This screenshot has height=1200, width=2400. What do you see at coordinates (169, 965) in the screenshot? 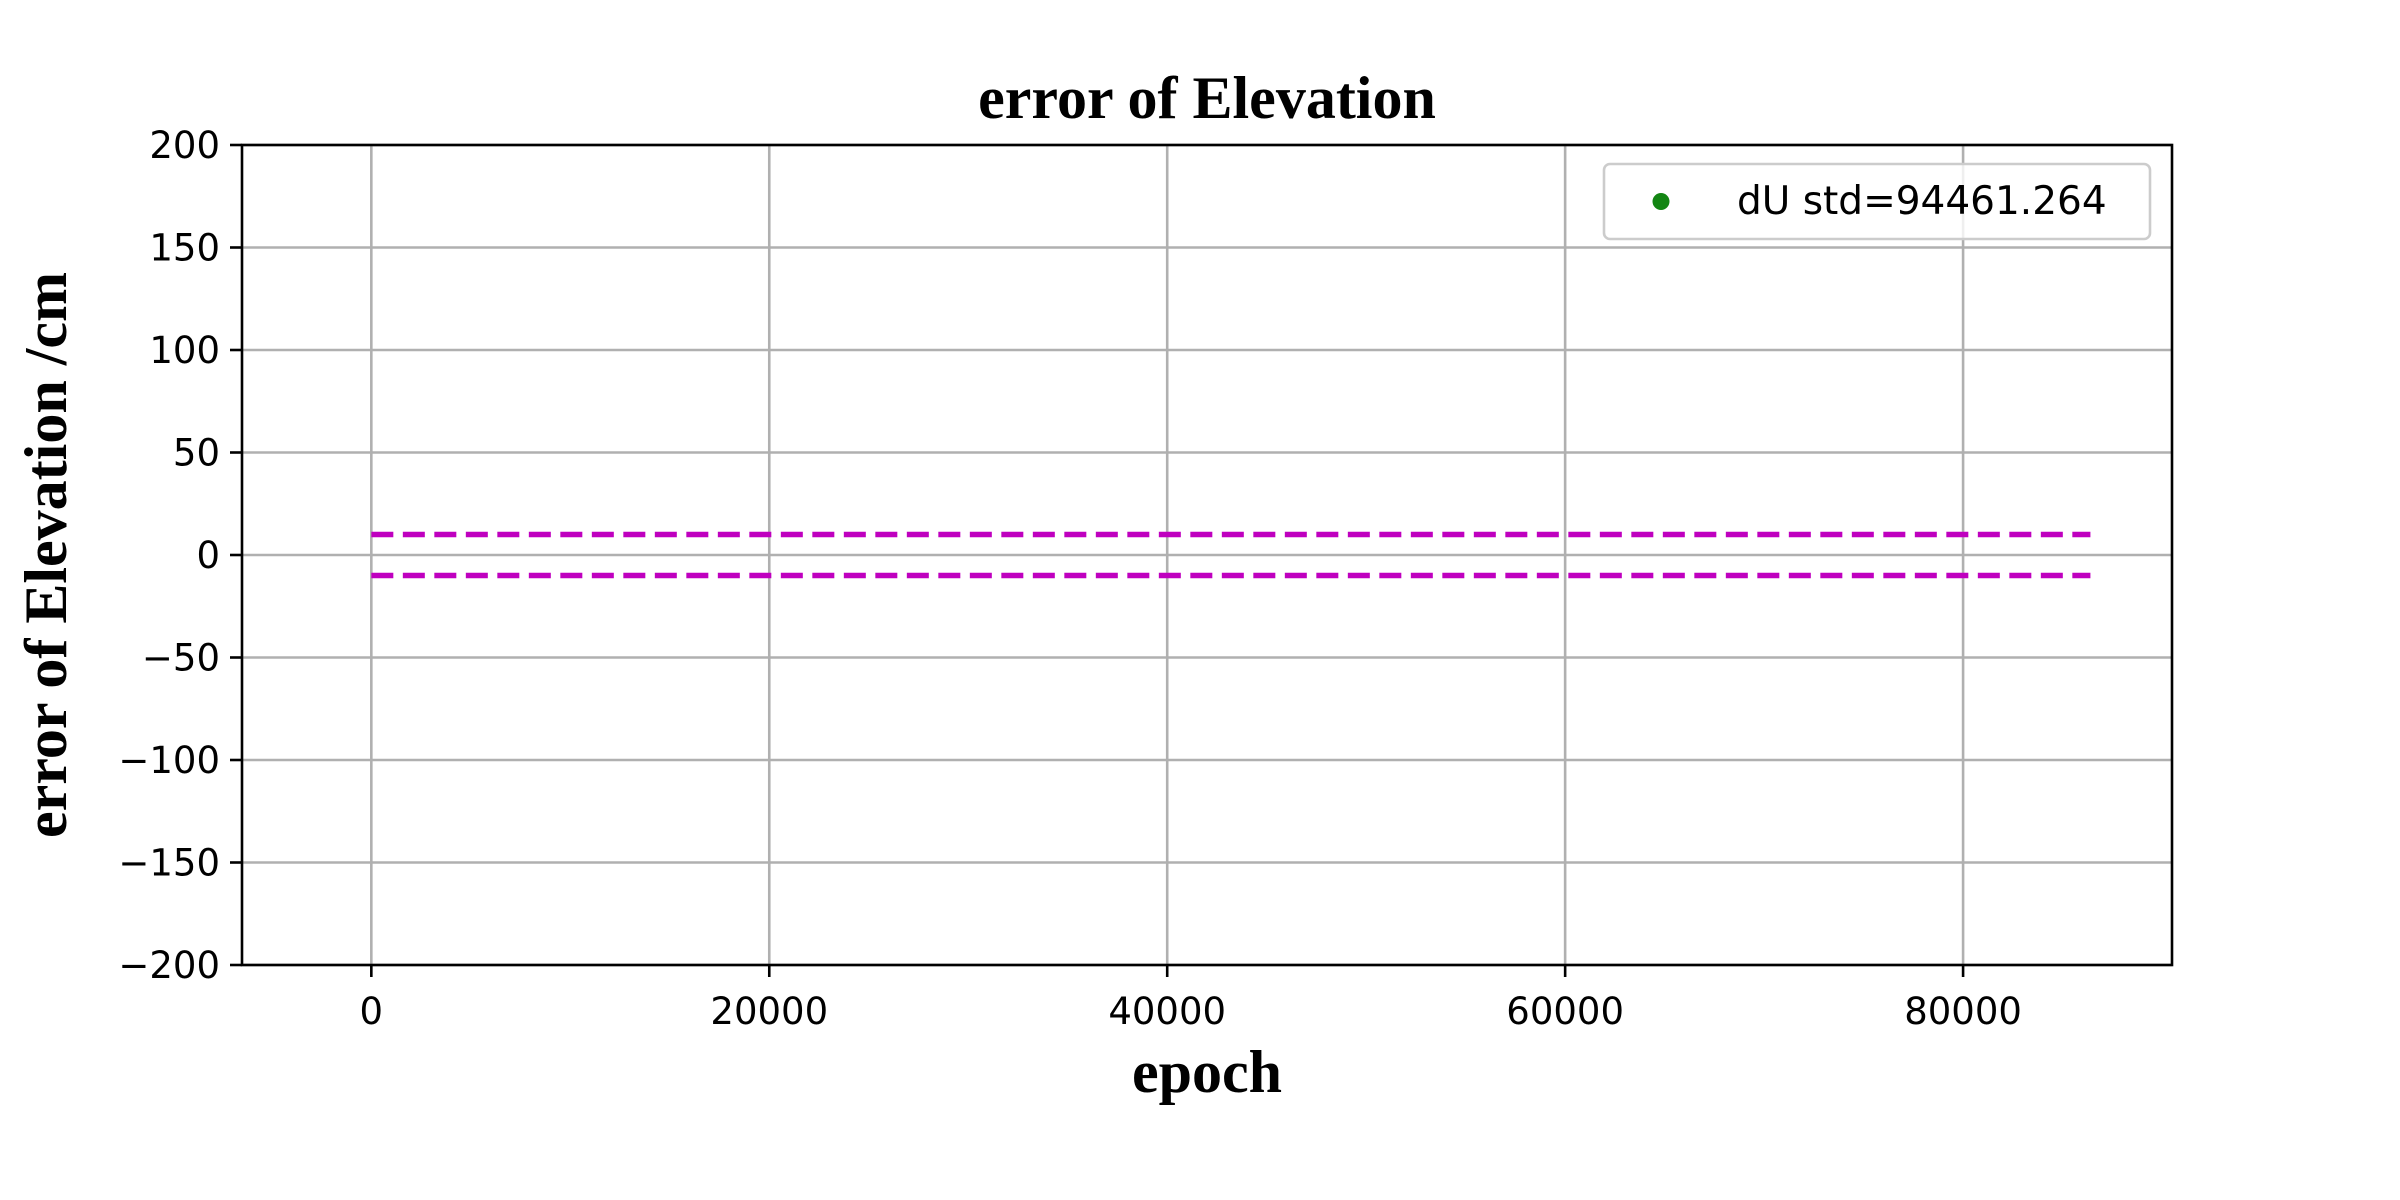
I see `y-tick-label: −200` at bounding box center [169, 965].